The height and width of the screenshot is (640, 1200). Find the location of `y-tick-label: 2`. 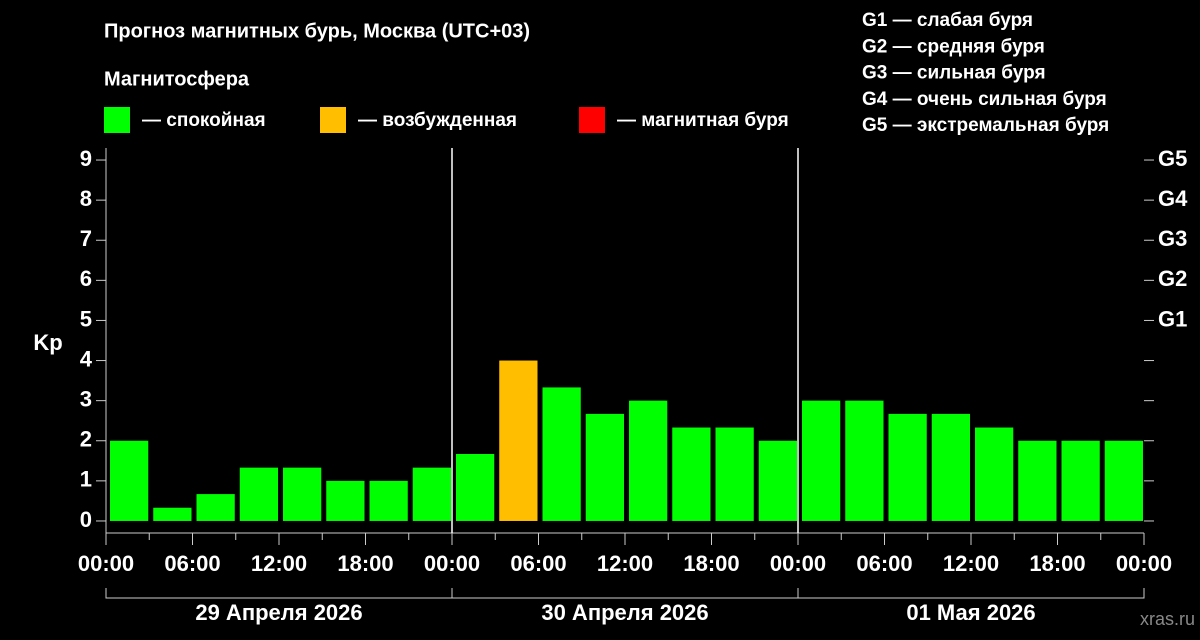

y-tick-label: 2 is located at coordinates (86, 439).